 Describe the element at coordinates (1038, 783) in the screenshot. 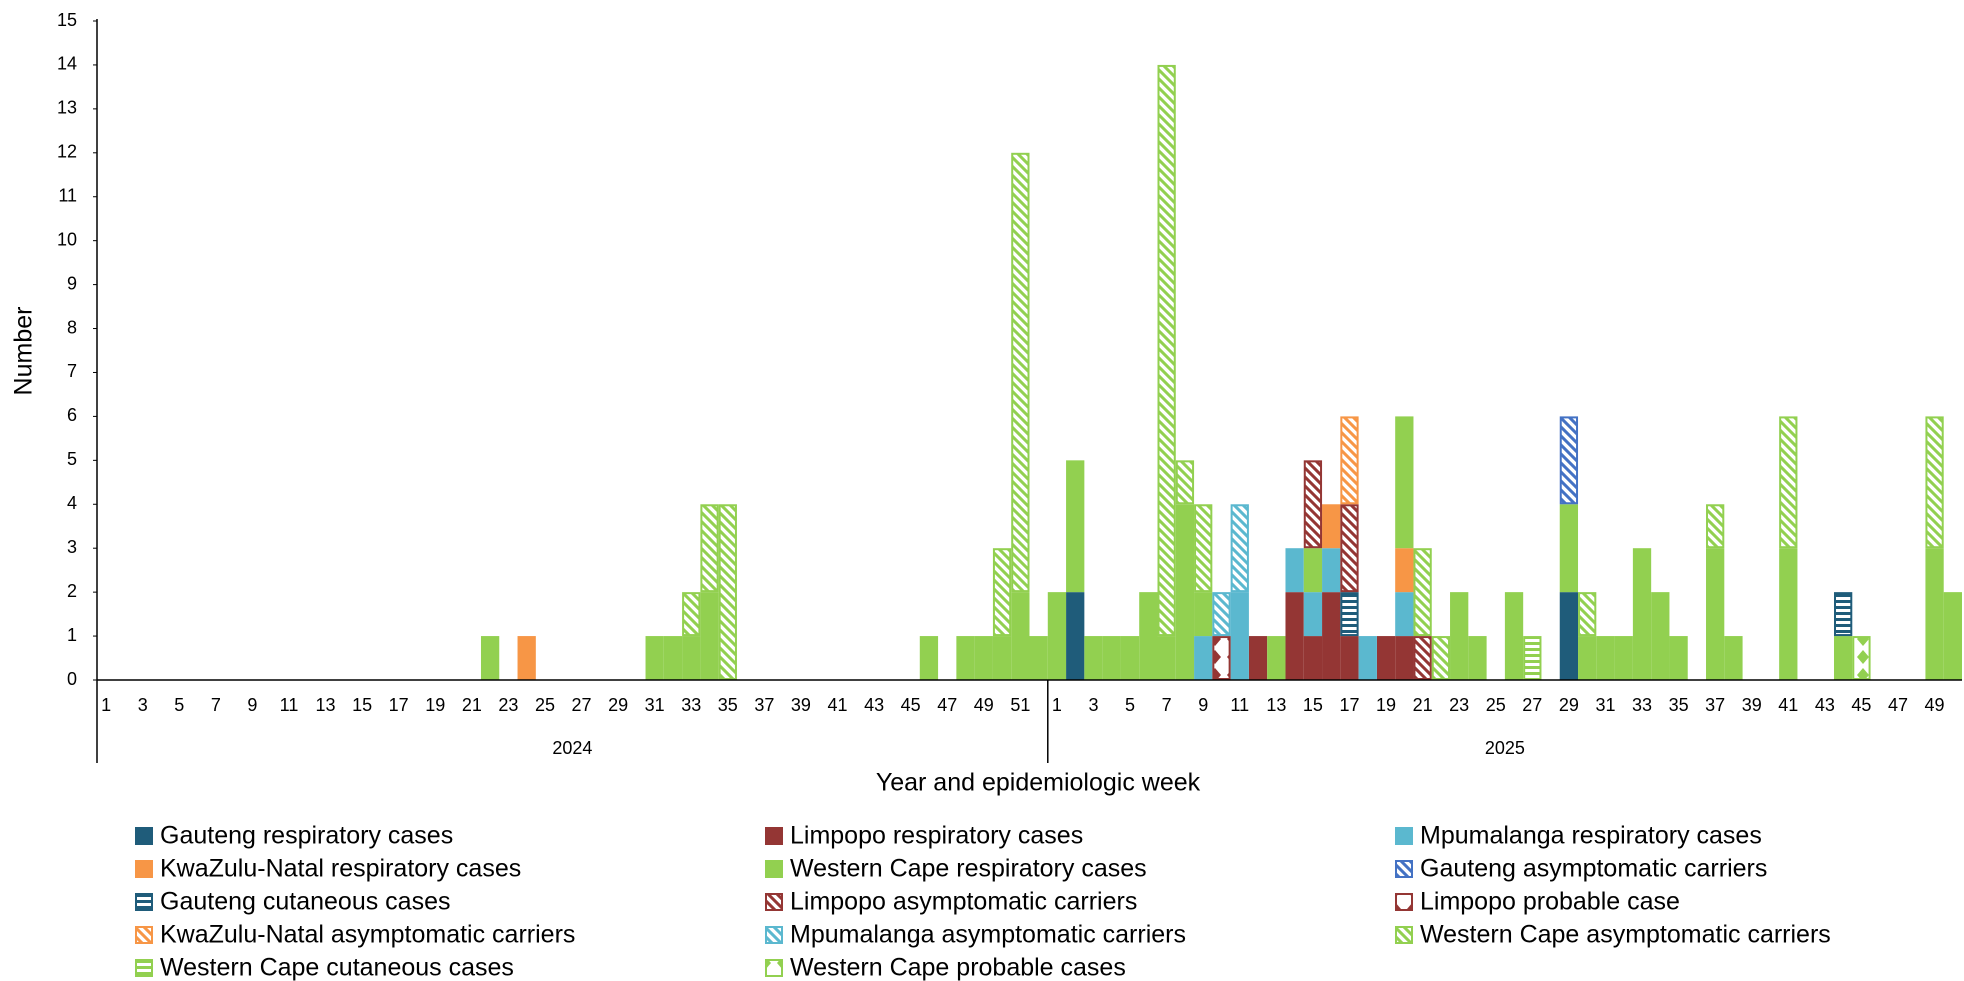

I see `x-axis-title: Year and epidemiologic week` at that location.